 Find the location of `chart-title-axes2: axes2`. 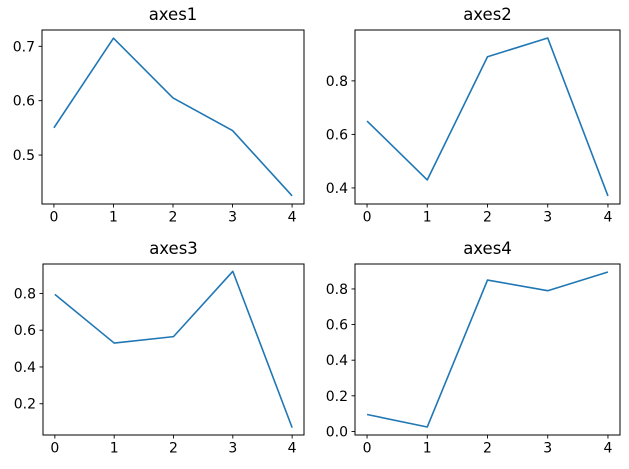

chart-title-axes2: axes2 is located at coordinates (487, 14).